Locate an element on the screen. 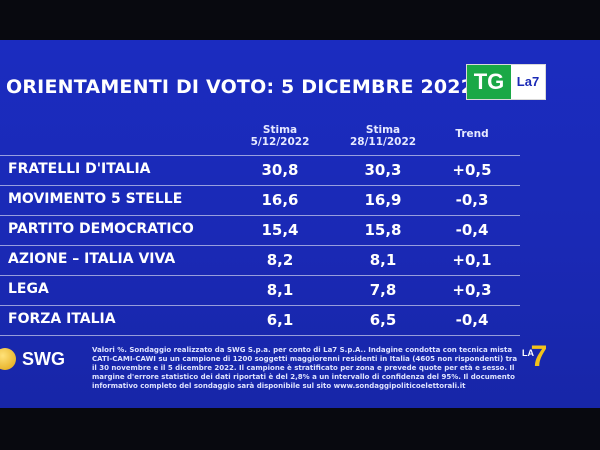 This screenshot has height=450, width=600. column-header-stima-28-11: Stima 28/11/2022 is located at coordinates (383, 136).